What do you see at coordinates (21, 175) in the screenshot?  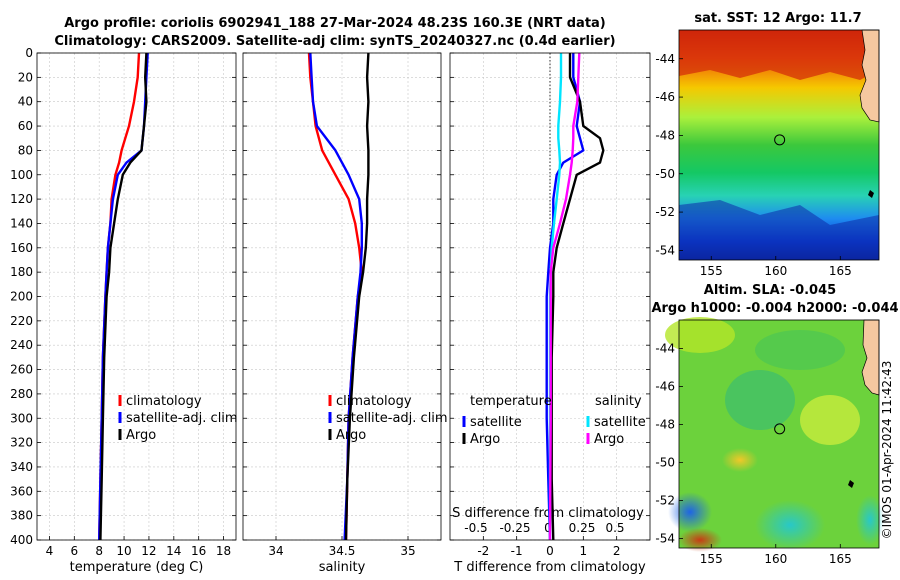 I see `depth-tick-label: 100` at bounding box center [21, 175].